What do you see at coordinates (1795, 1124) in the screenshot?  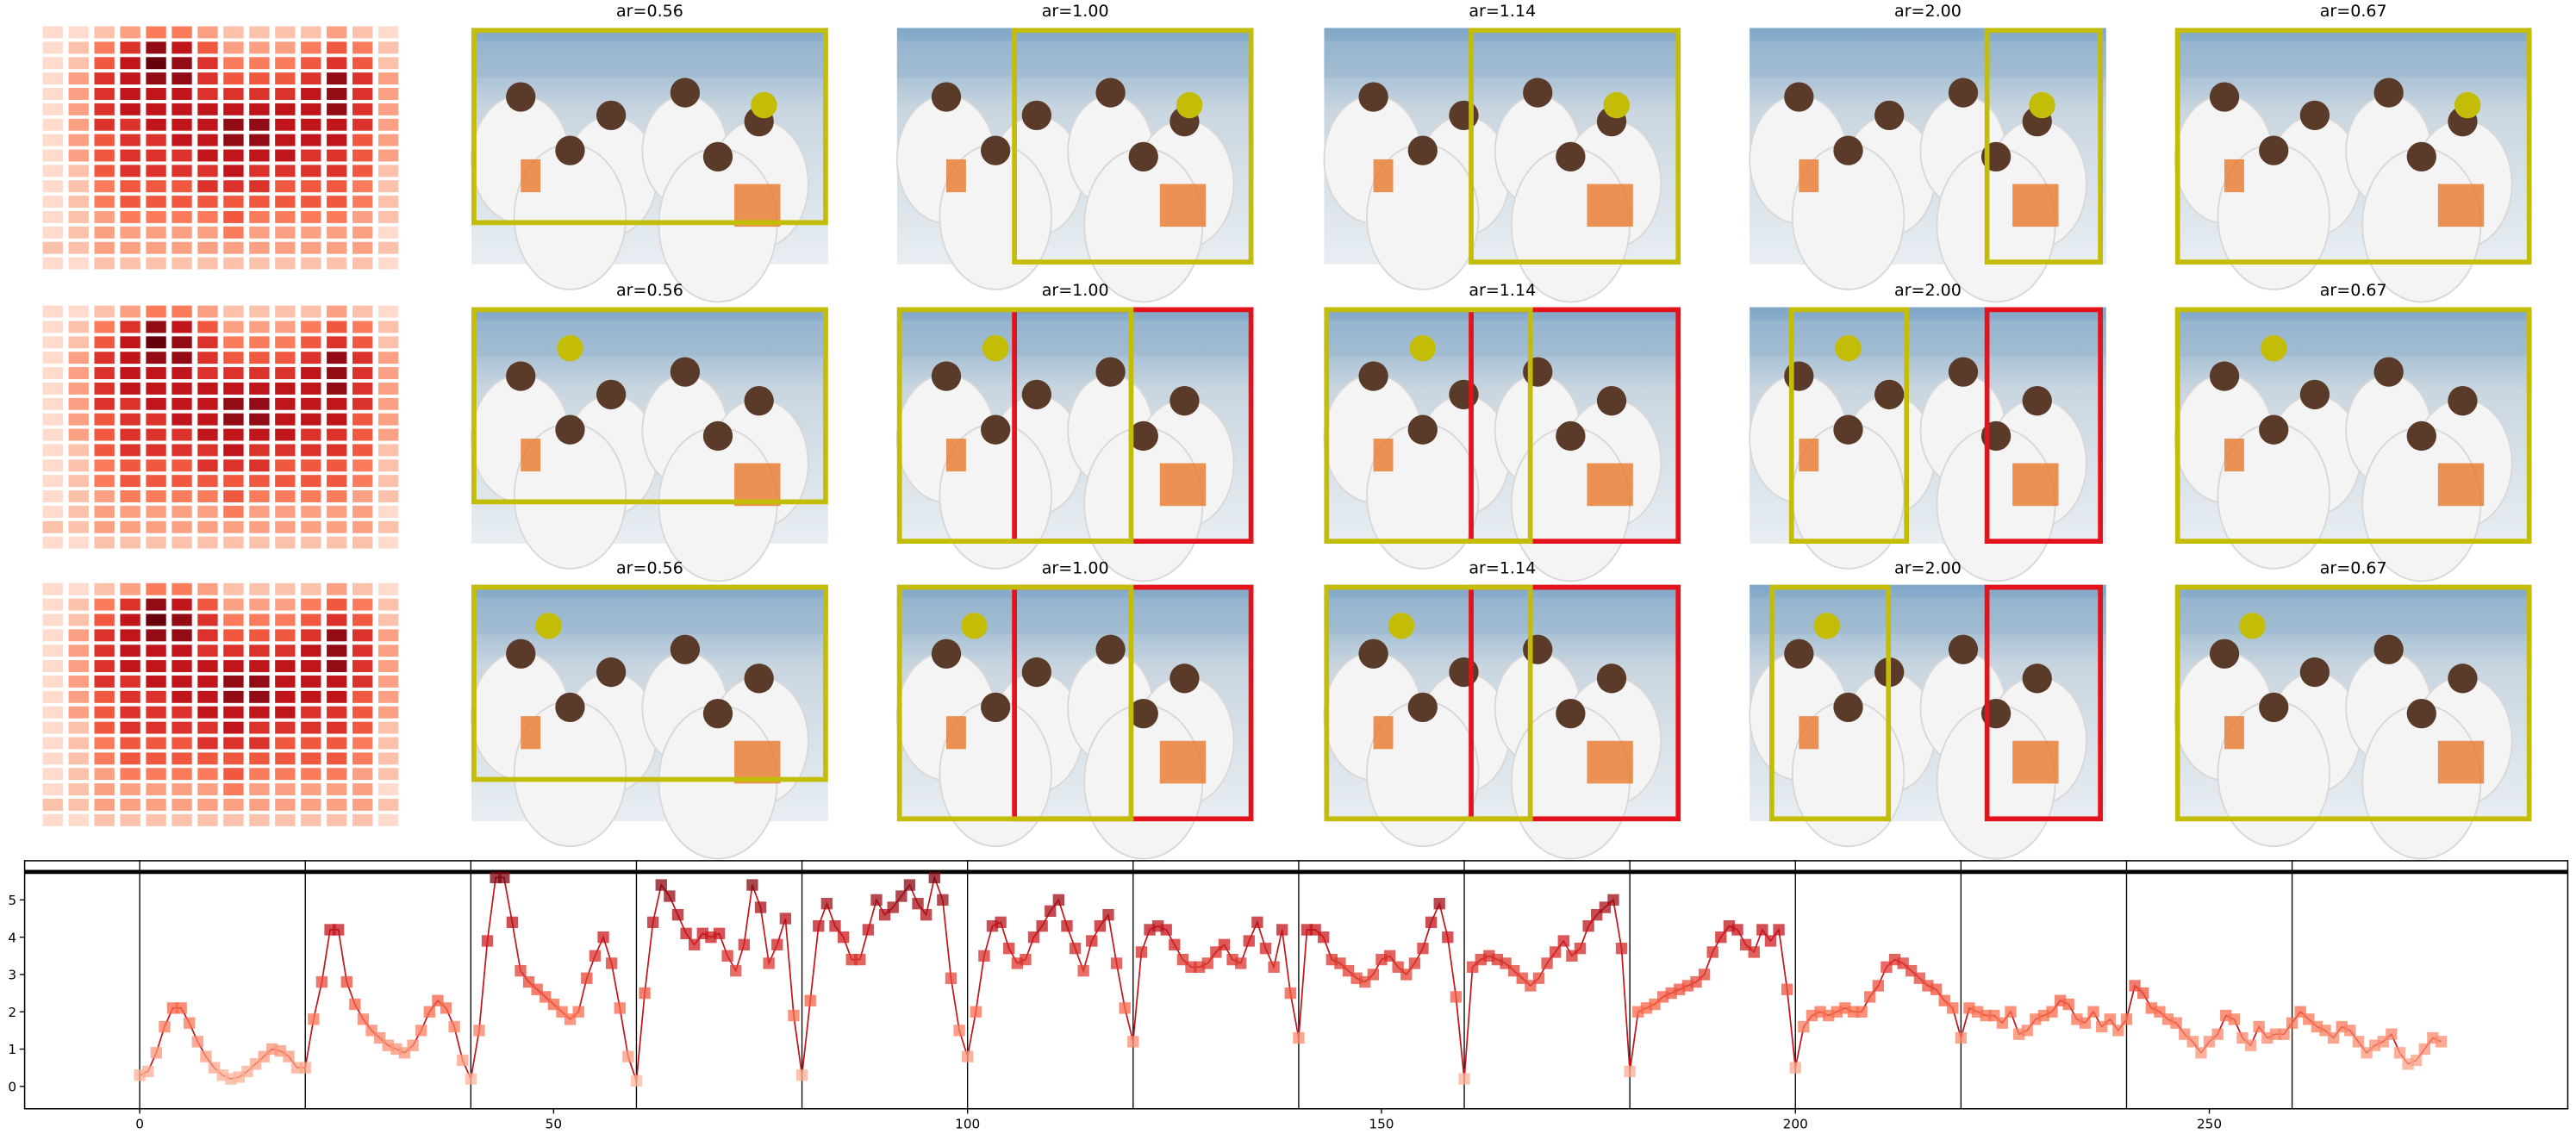 I see `x-tick-label: 200` at bounding box center [1795, 1124].